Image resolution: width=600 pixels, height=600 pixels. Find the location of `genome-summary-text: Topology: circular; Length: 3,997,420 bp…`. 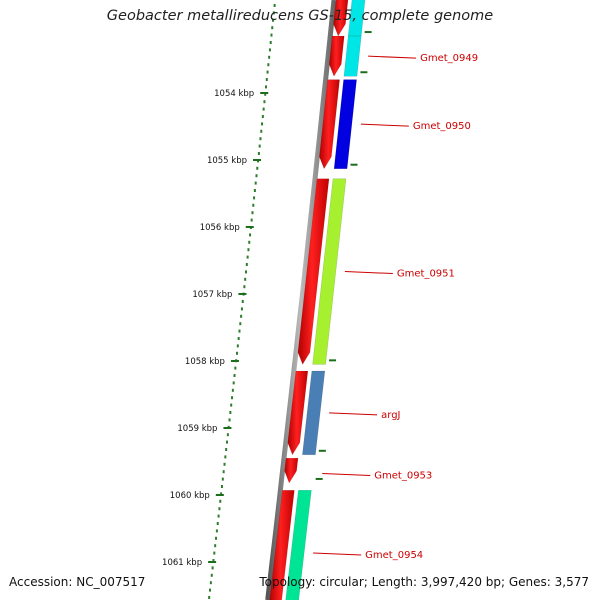

genome-summary-text: Topology: circular; Length: 3,997,420 bp… is located at coordinates (424, 582).